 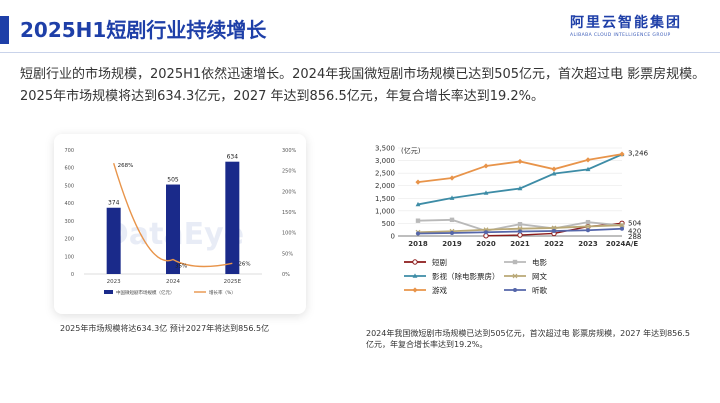 I want to click on legend-label: 短剧, so click(x=439, y=262).